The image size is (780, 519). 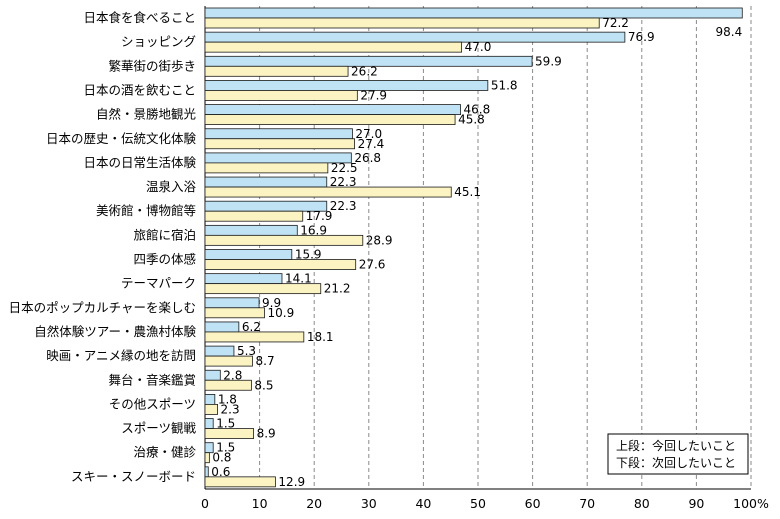 I want to click on data-label: 26.8, so click(x=367, y=158).